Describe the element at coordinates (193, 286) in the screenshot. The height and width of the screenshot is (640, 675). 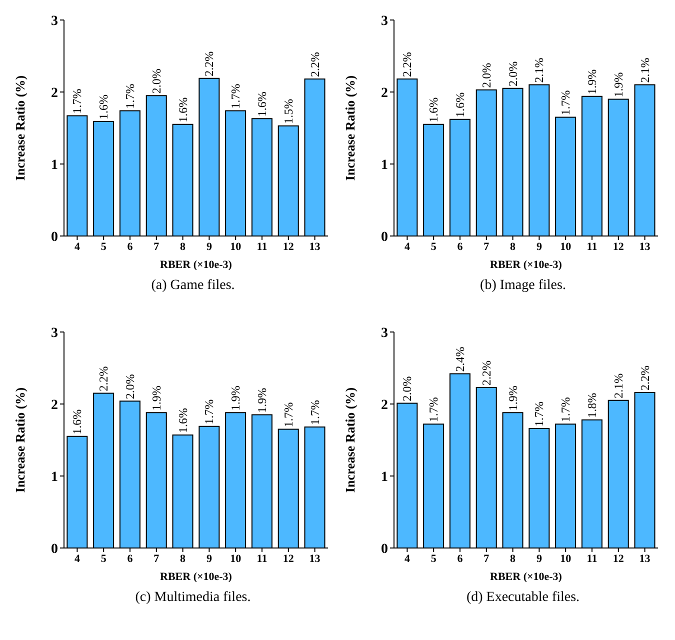
I see `text: (a) Game files.` at that location.